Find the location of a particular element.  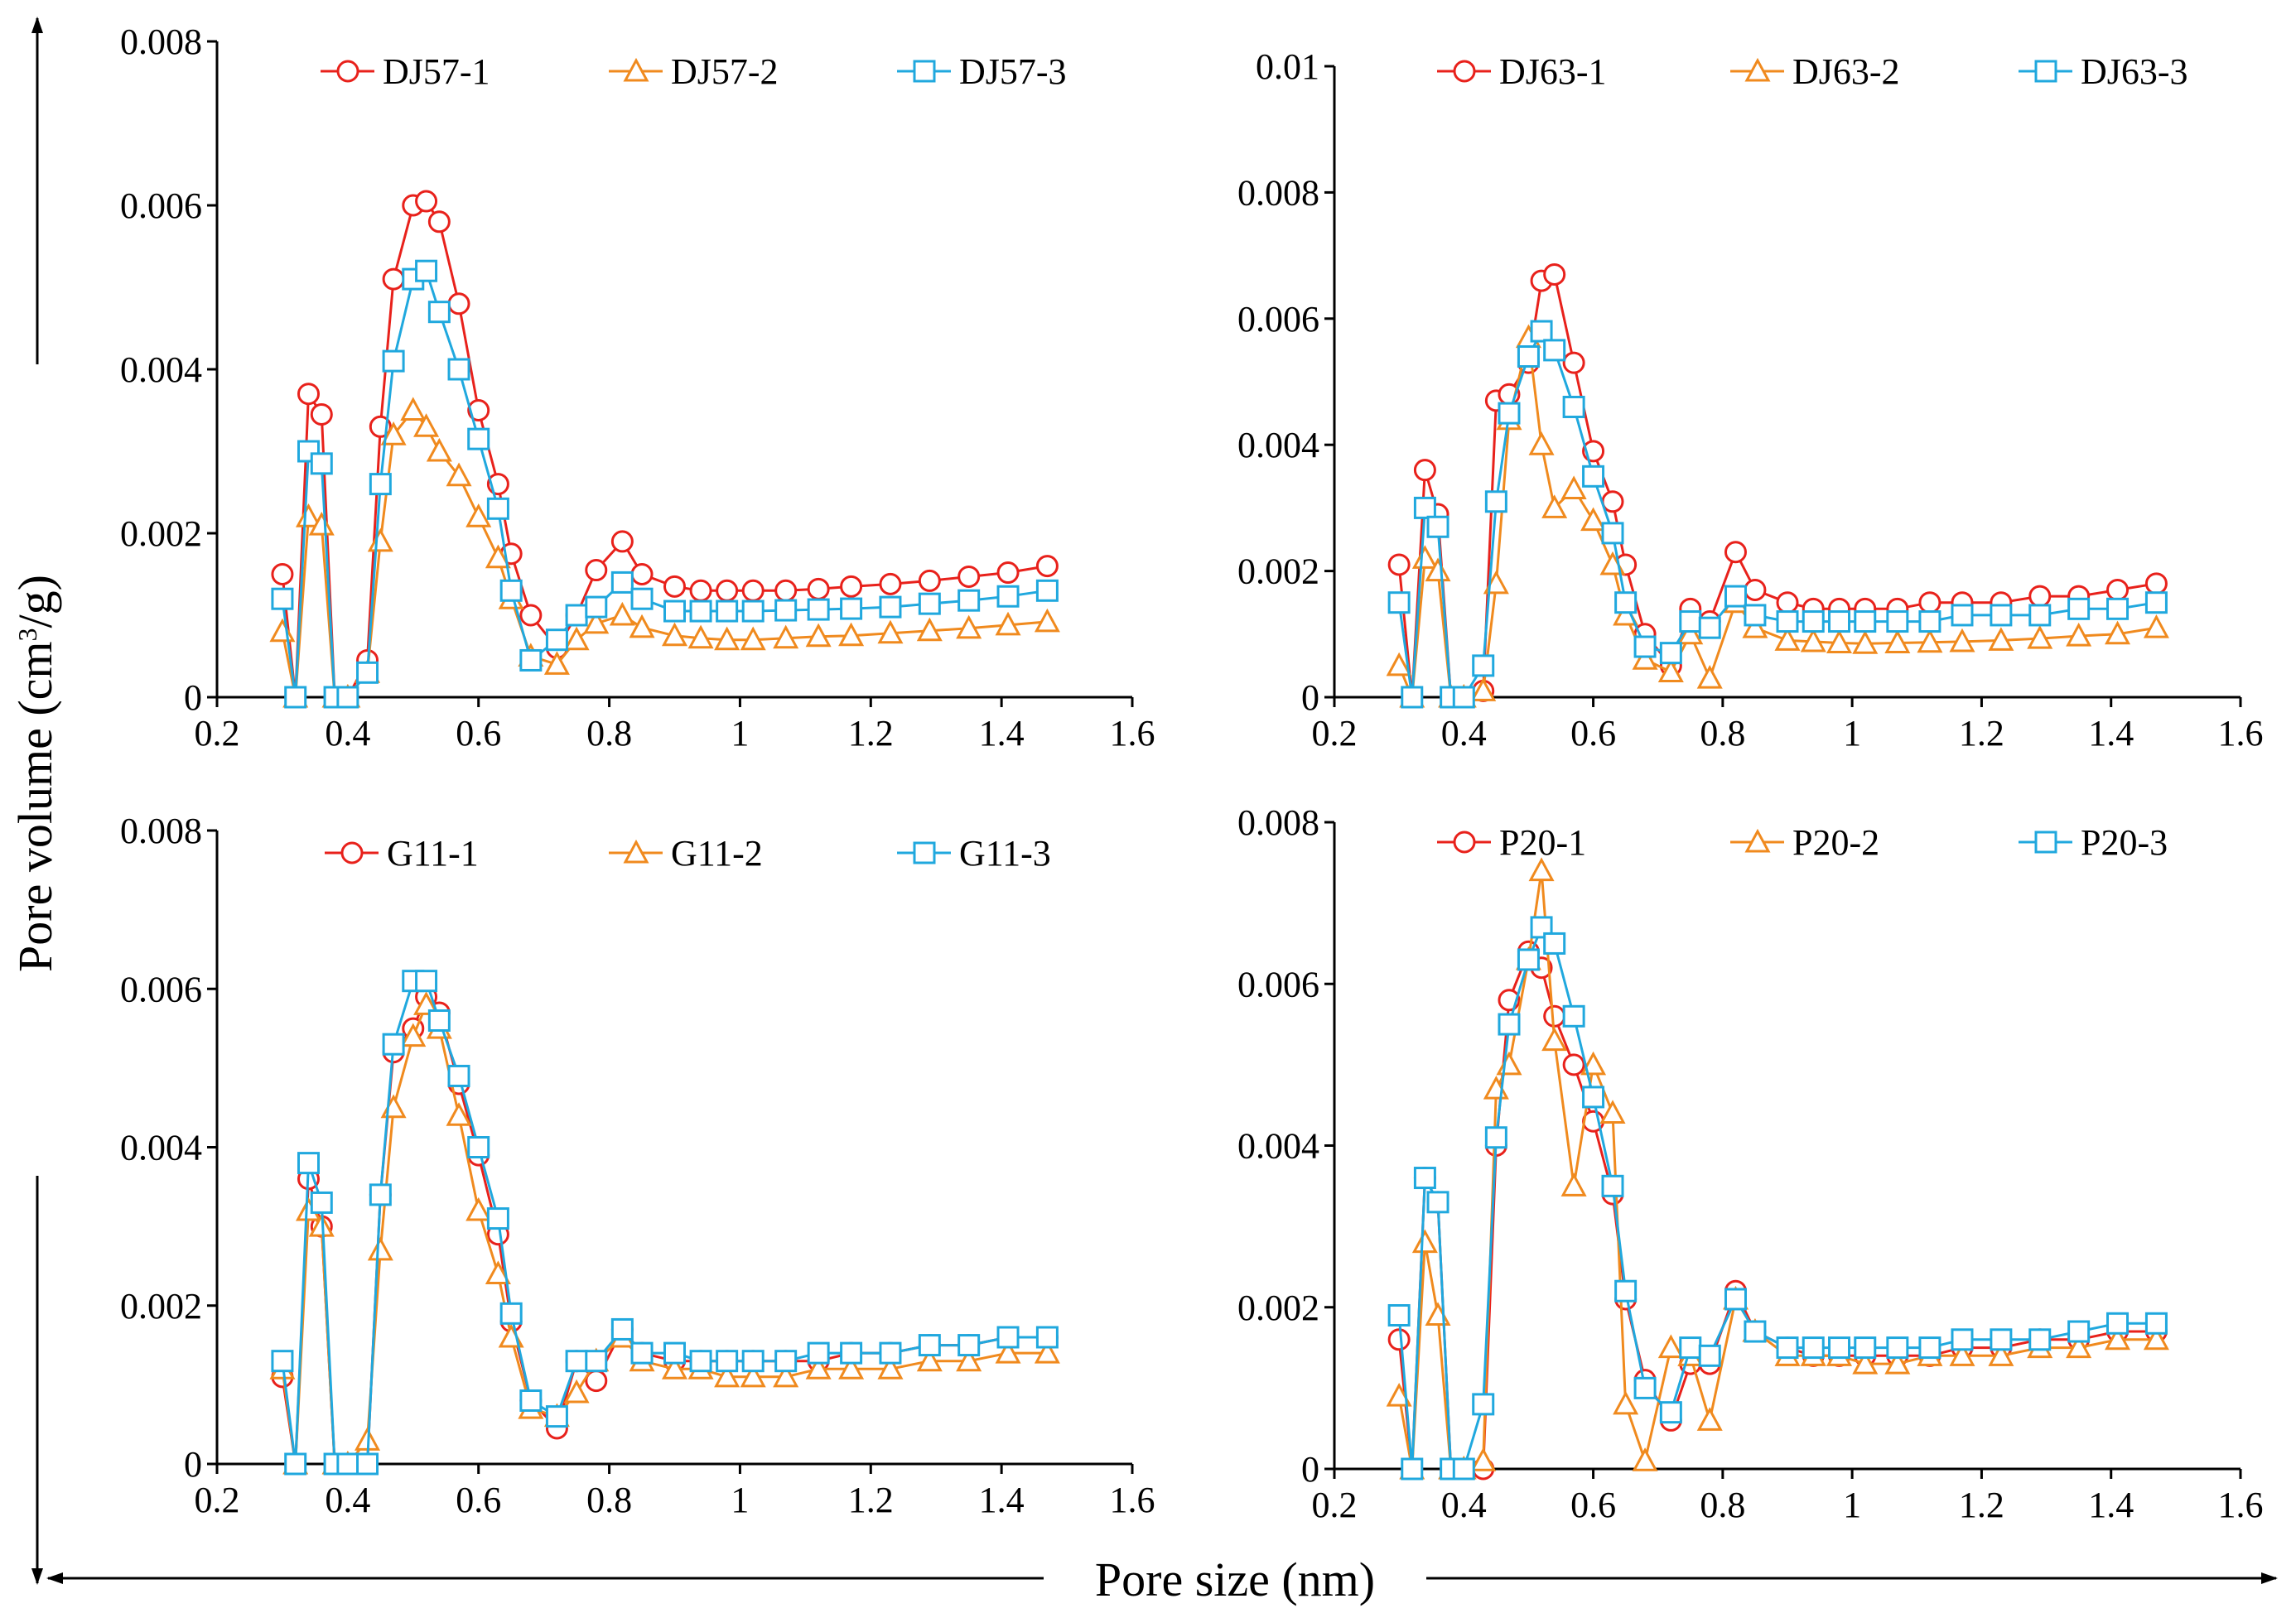

series-P20-3: P20-3 is located at coordinates (1777, 1151).